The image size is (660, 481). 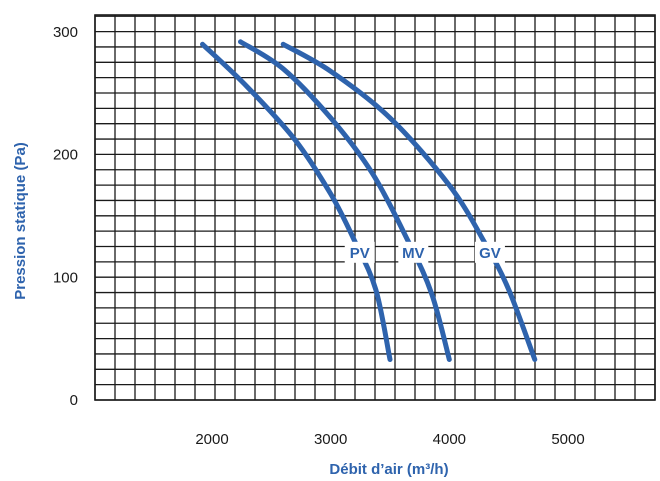 I want to click on x-axis-title: Débit d’air (m³/h), so click(x=388, y=469).